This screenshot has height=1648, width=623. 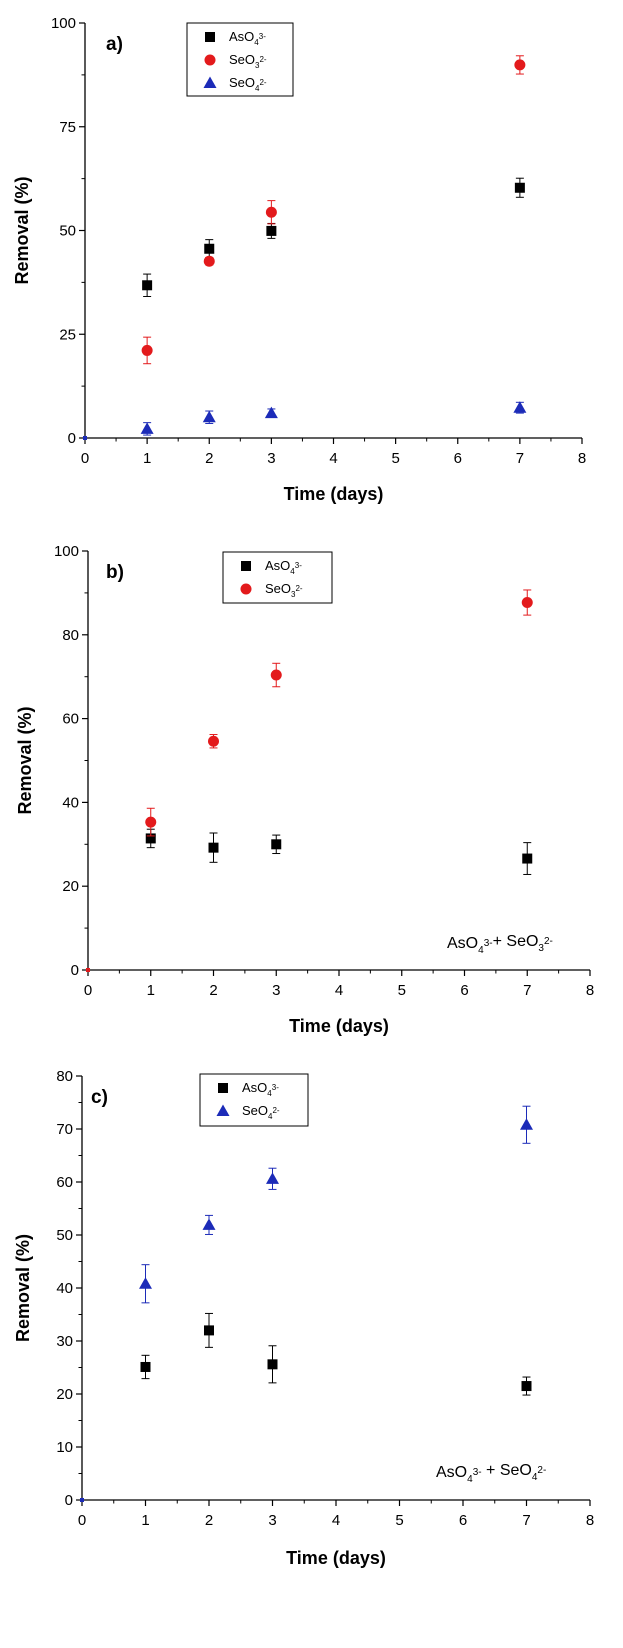 I want to click on y-tick-label: 30, so click(x=64, y=1341).